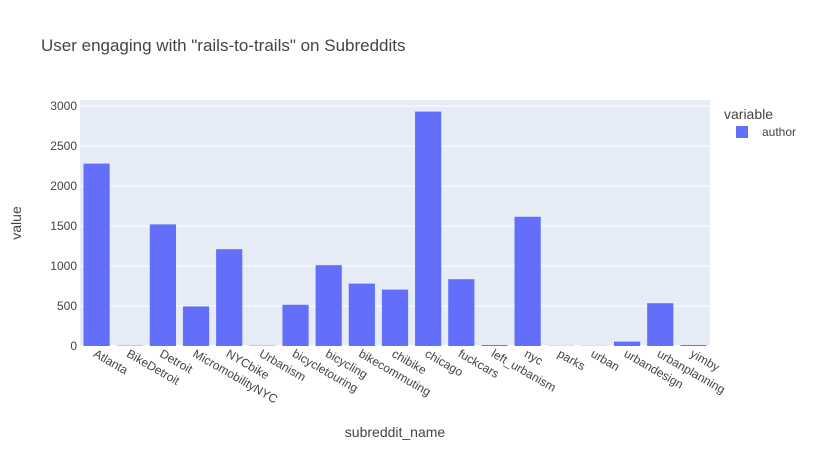 This screenshot has width=820, height=450. What do you see at coordinates (67, 306) in the screenshot?
I see `y-tick-label: 500` at bounding box center [67, 306].